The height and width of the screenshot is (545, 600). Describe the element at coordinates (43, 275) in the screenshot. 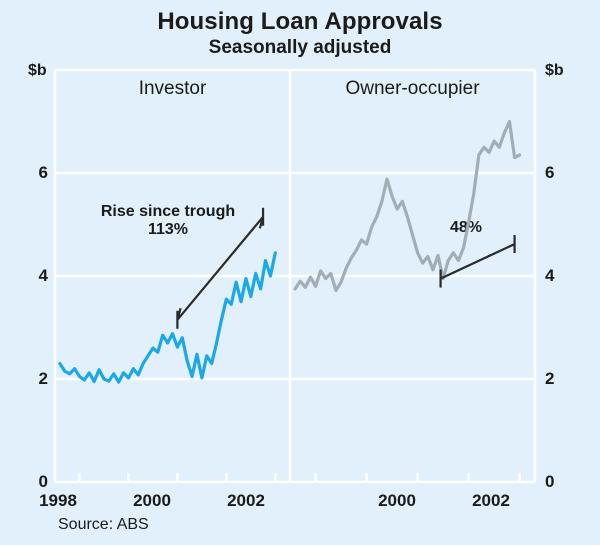

I see `y-tick-left-4: 4` at that location.